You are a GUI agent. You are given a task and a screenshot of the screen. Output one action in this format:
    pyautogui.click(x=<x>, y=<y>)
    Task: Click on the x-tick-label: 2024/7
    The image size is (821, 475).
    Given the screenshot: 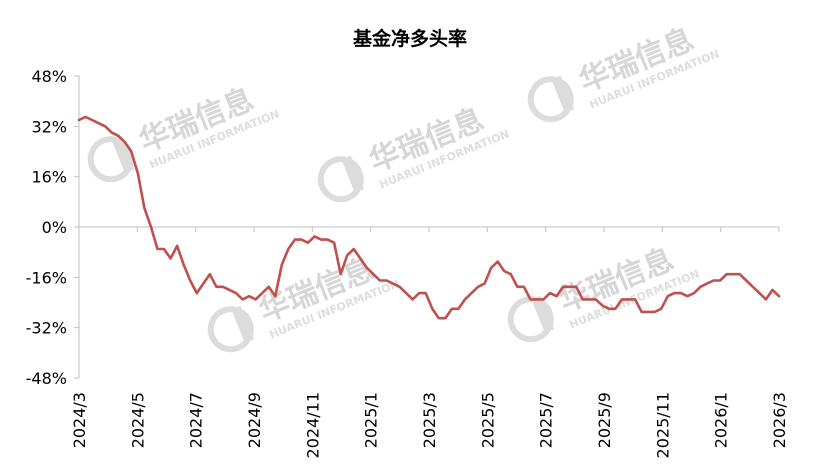 What is the action you would take?
    pyautogui.click(x=196, y=420)
    